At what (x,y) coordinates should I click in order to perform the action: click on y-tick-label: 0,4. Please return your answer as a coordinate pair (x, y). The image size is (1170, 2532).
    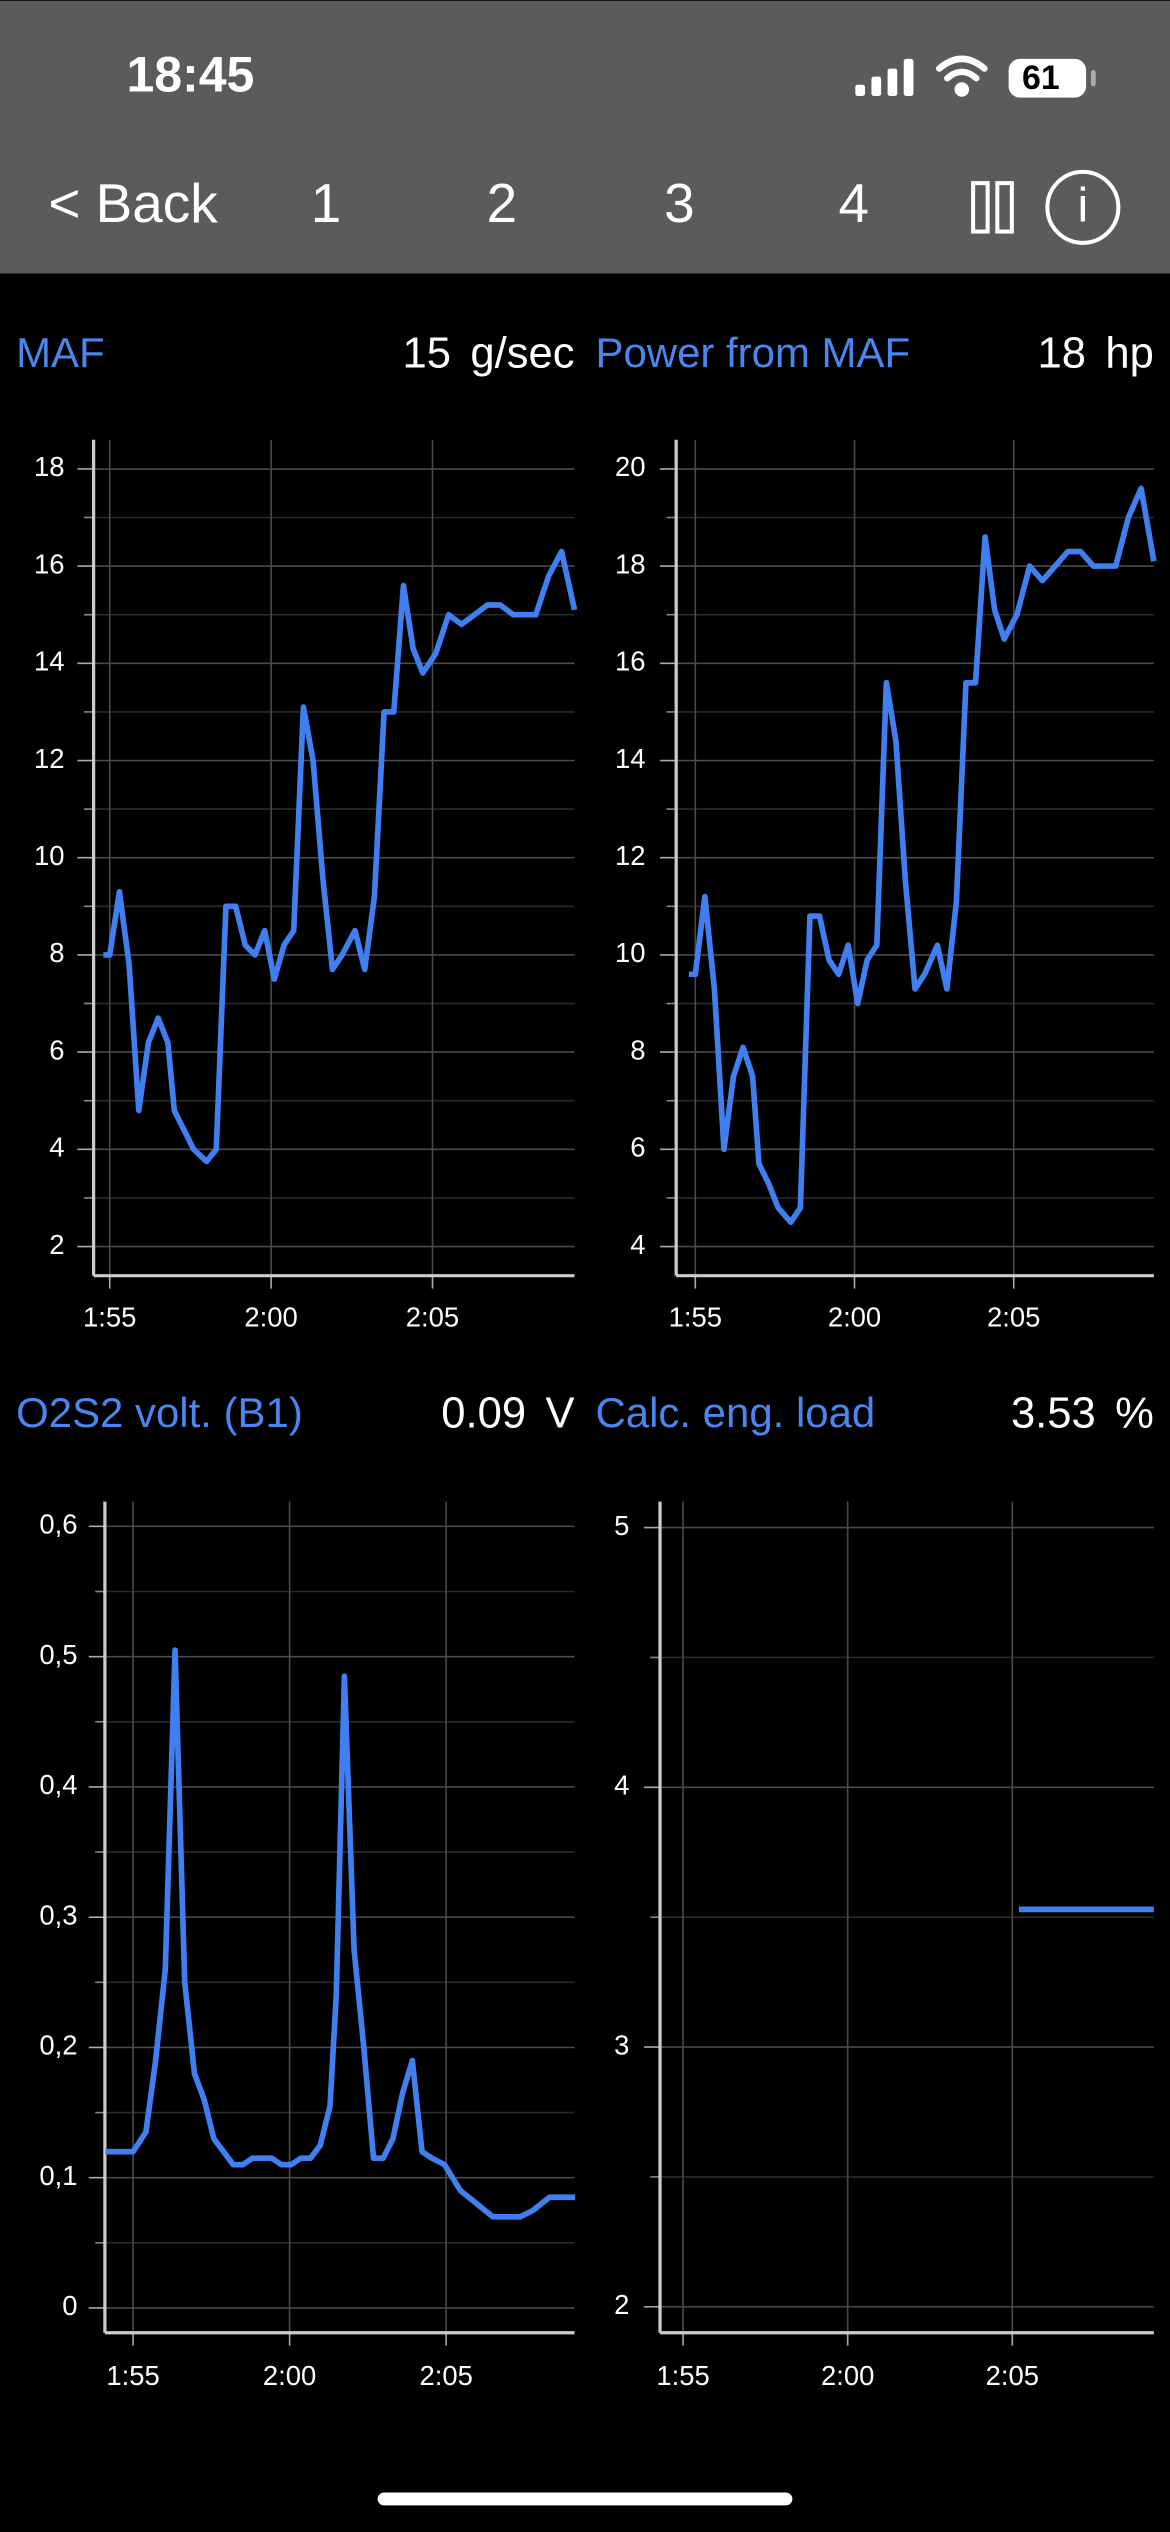
    Looking at the image, I should click on (58, 1784).